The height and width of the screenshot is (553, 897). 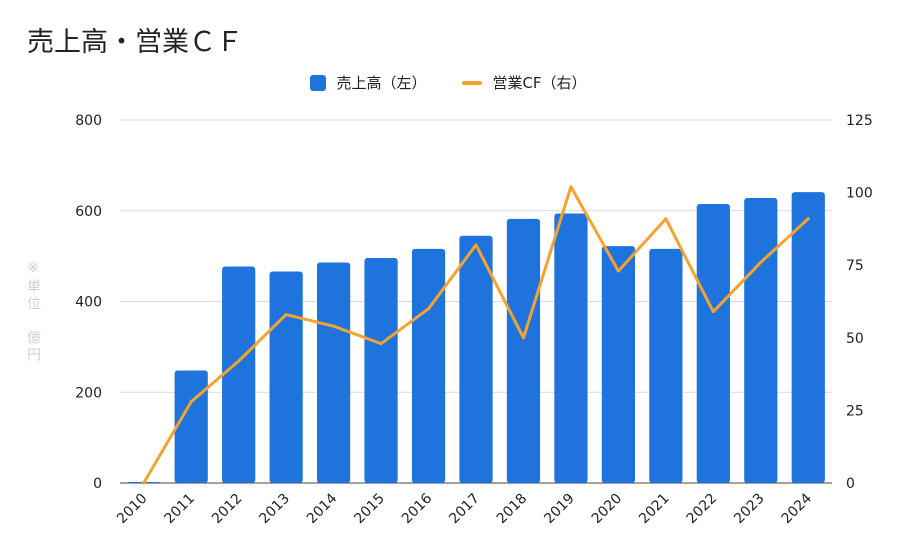 I want to click on legend-label-sales: 売上高（左）, so click(x=381, y=83).